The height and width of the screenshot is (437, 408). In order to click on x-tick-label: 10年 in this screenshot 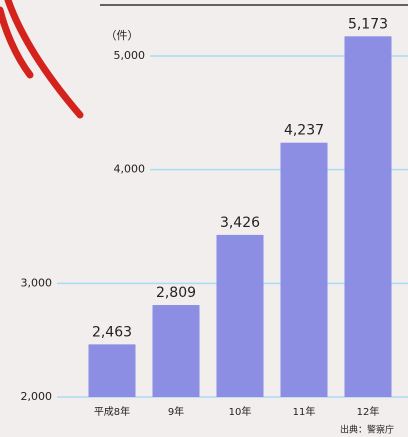, I will do `click(240, 411)`.